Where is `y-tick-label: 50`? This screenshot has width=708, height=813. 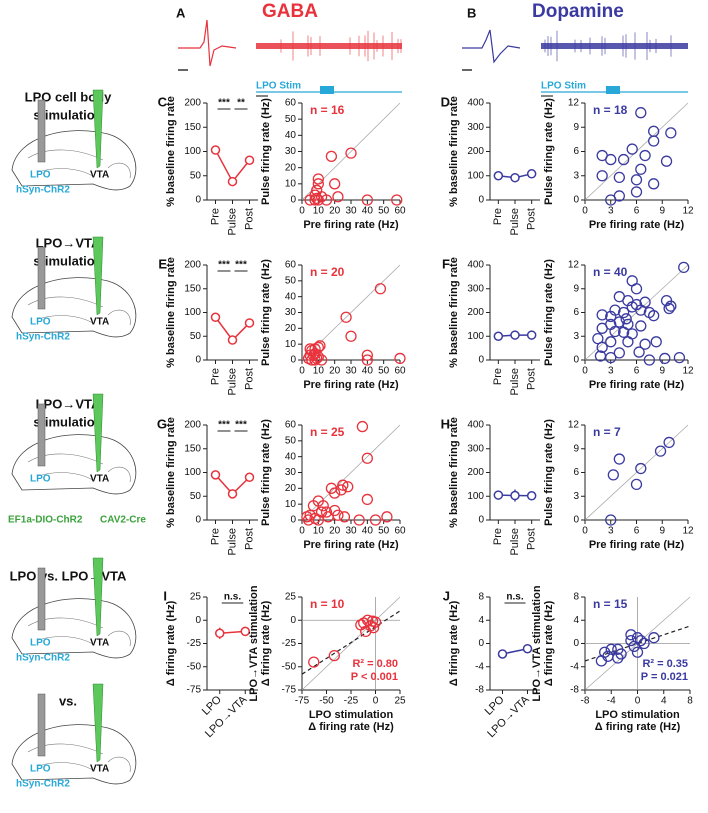 y-tick-label: 50 is located at coordinates (291, 440).